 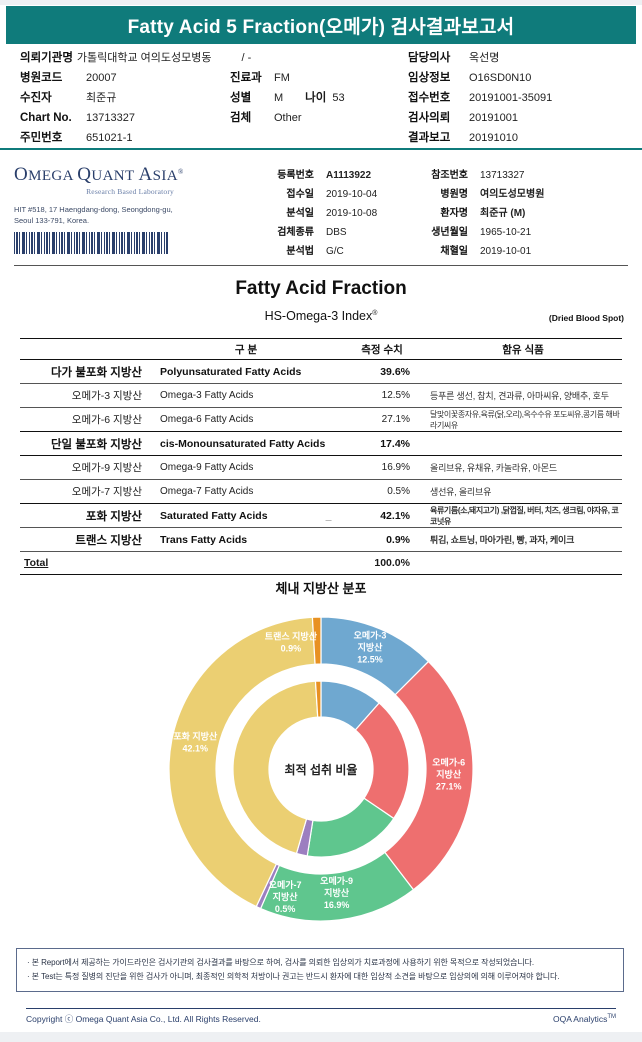 I want to click on patient-field-age-label: 나이, so click(x=316, y=98).